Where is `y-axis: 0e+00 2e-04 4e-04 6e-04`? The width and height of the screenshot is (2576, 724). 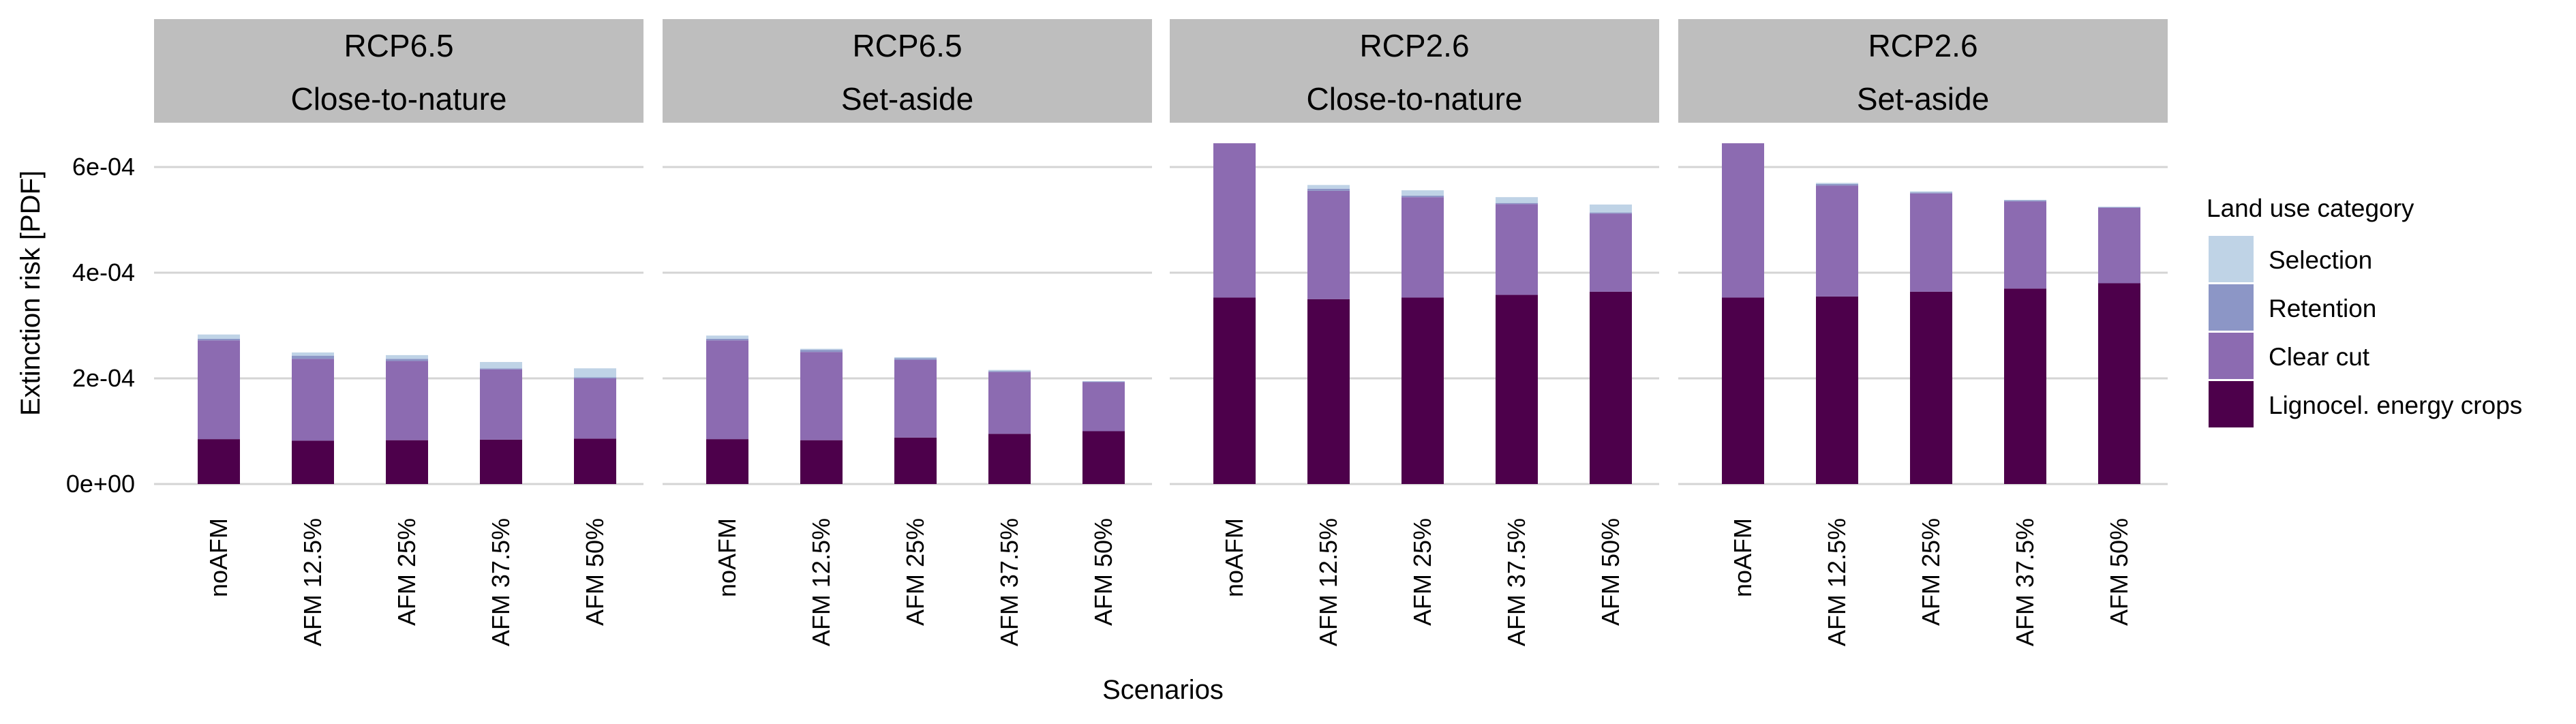
y-axis: 0e+00 2e-04 4e-04 6e-04 is located at coordinates (101, 325).